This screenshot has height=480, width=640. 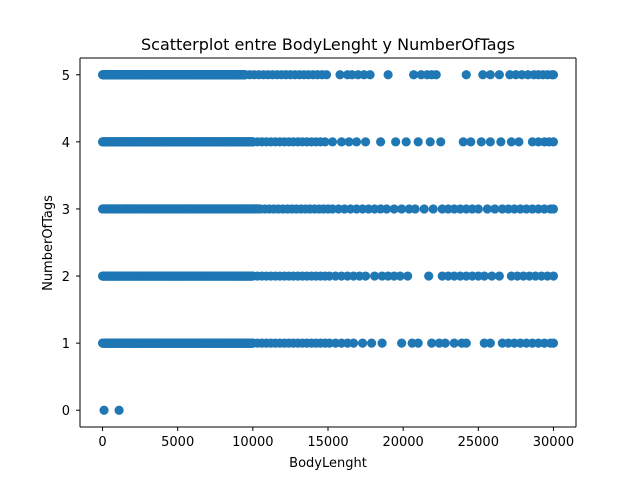 I want to click on y-tick-label: 2, so click(x=66, y=277).